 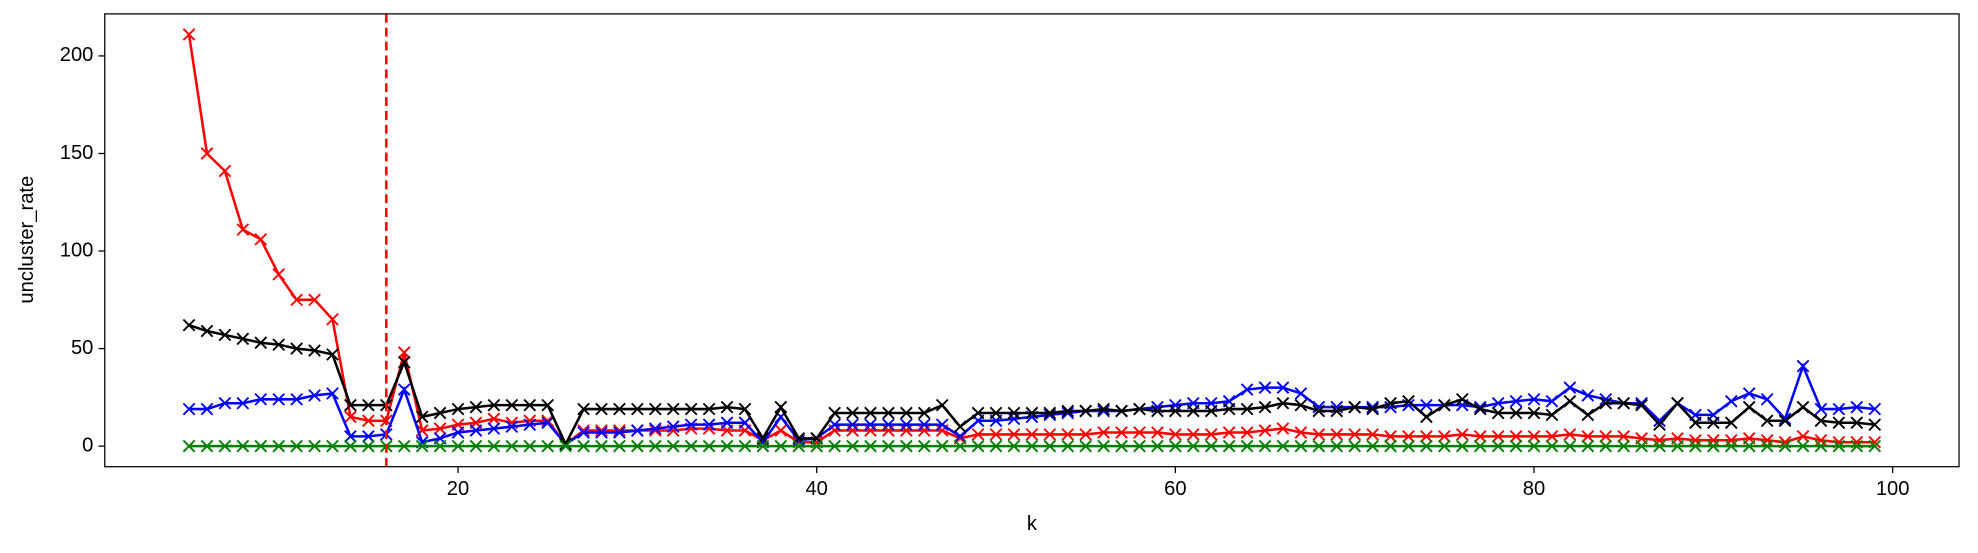 What do you see at coordinates (458, 489) in the screenshot?
I see `x-tick-label: 20` at bounding box center [458, 489].